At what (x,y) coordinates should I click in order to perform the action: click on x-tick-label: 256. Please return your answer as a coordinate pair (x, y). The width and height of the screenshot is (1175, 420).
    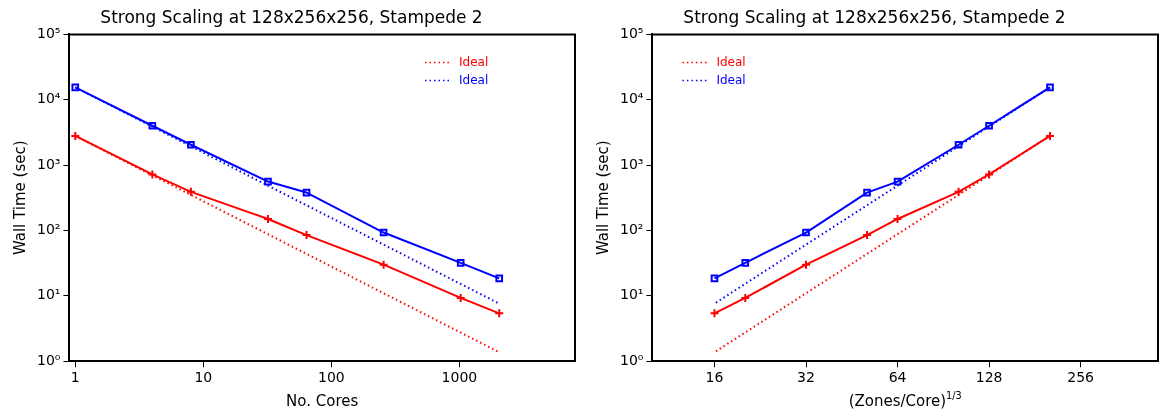
    Looking at the image, I should click on (1081, 377).